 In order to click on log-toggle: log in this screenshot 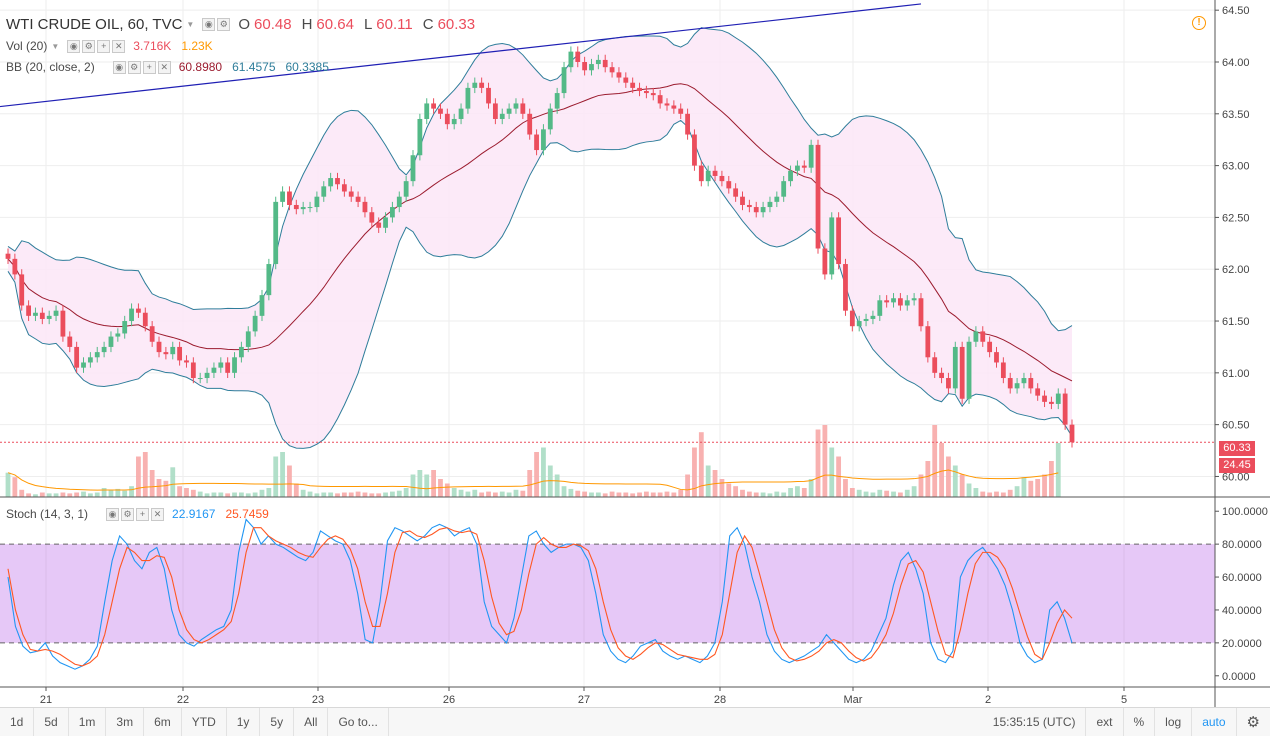, I will do `click(1174, 722)`.